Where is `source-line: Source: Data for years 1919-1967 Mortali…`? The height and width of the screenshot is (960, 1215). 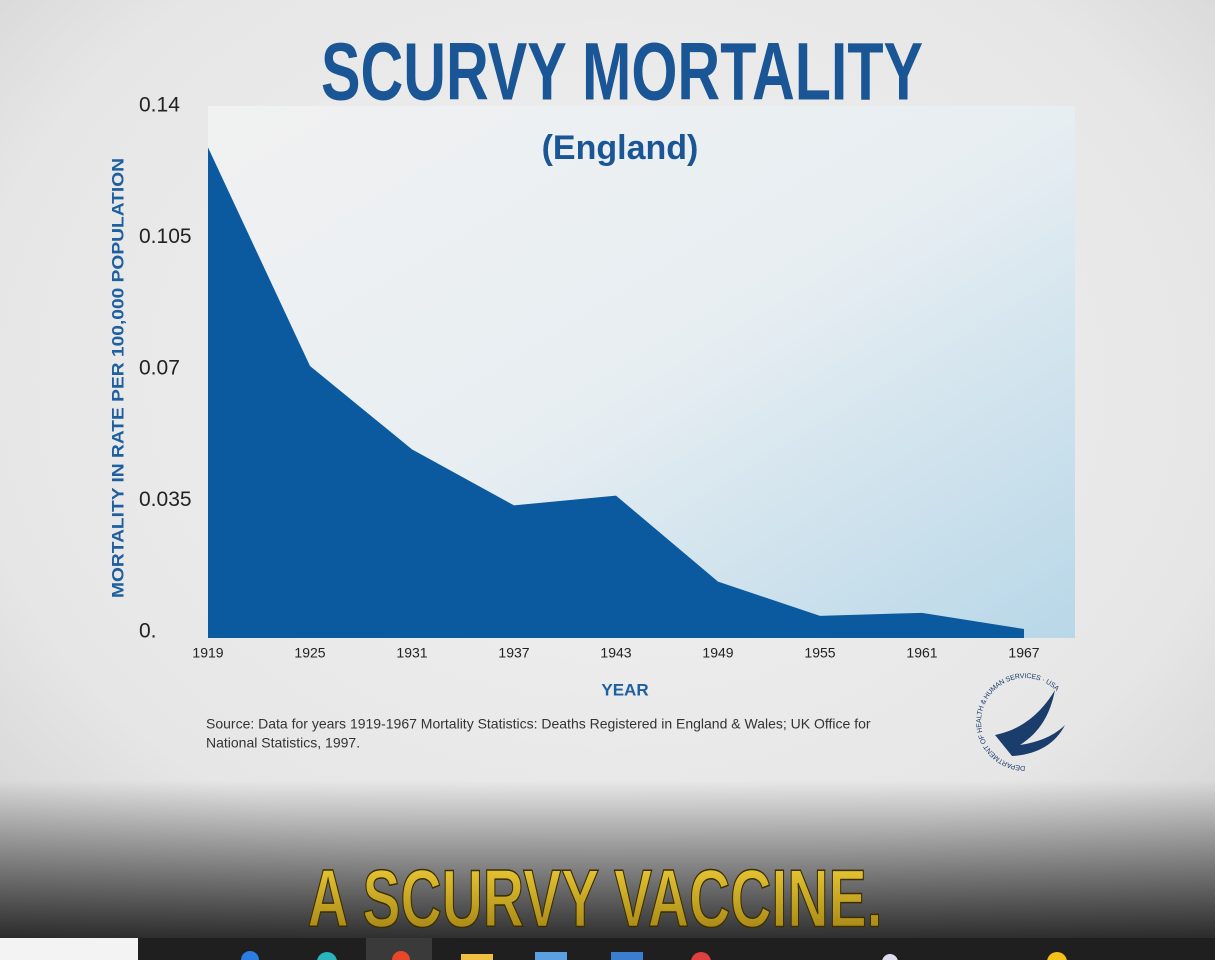 source-line: Source: Data for years 1919-1967 Mortali… is located at coordinates (538, 724).